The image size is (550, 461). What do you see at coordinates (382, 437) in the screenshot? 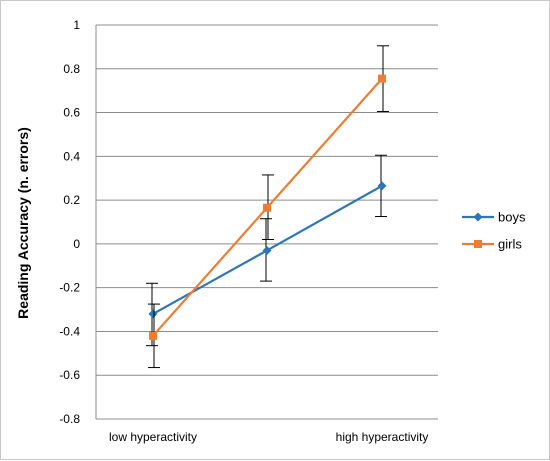
I see `x-tick-label: high hyperactivity` at bounding box center [382, 437].